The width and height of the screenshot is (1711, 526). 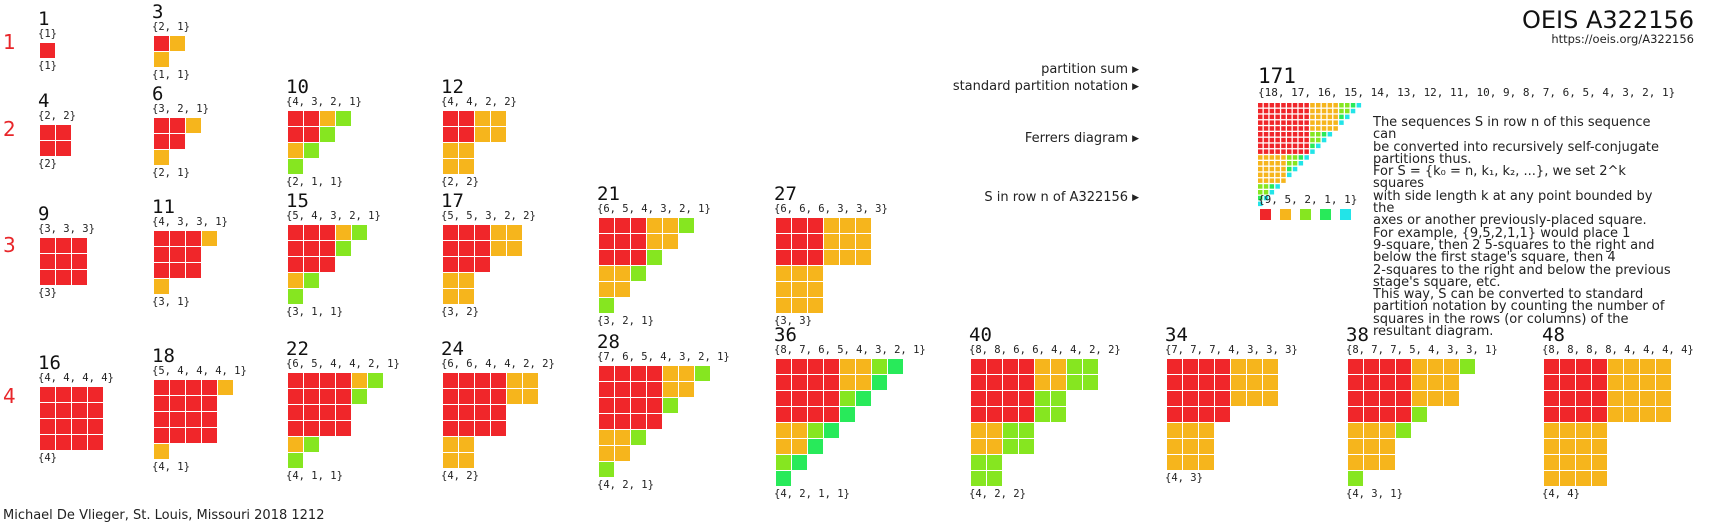 What do you see at coordinates (1308, 199) in the screenshot?
I see `legend-s-values: {9, 5, 2, 1, 1}` at bounding box center [1308, 199].